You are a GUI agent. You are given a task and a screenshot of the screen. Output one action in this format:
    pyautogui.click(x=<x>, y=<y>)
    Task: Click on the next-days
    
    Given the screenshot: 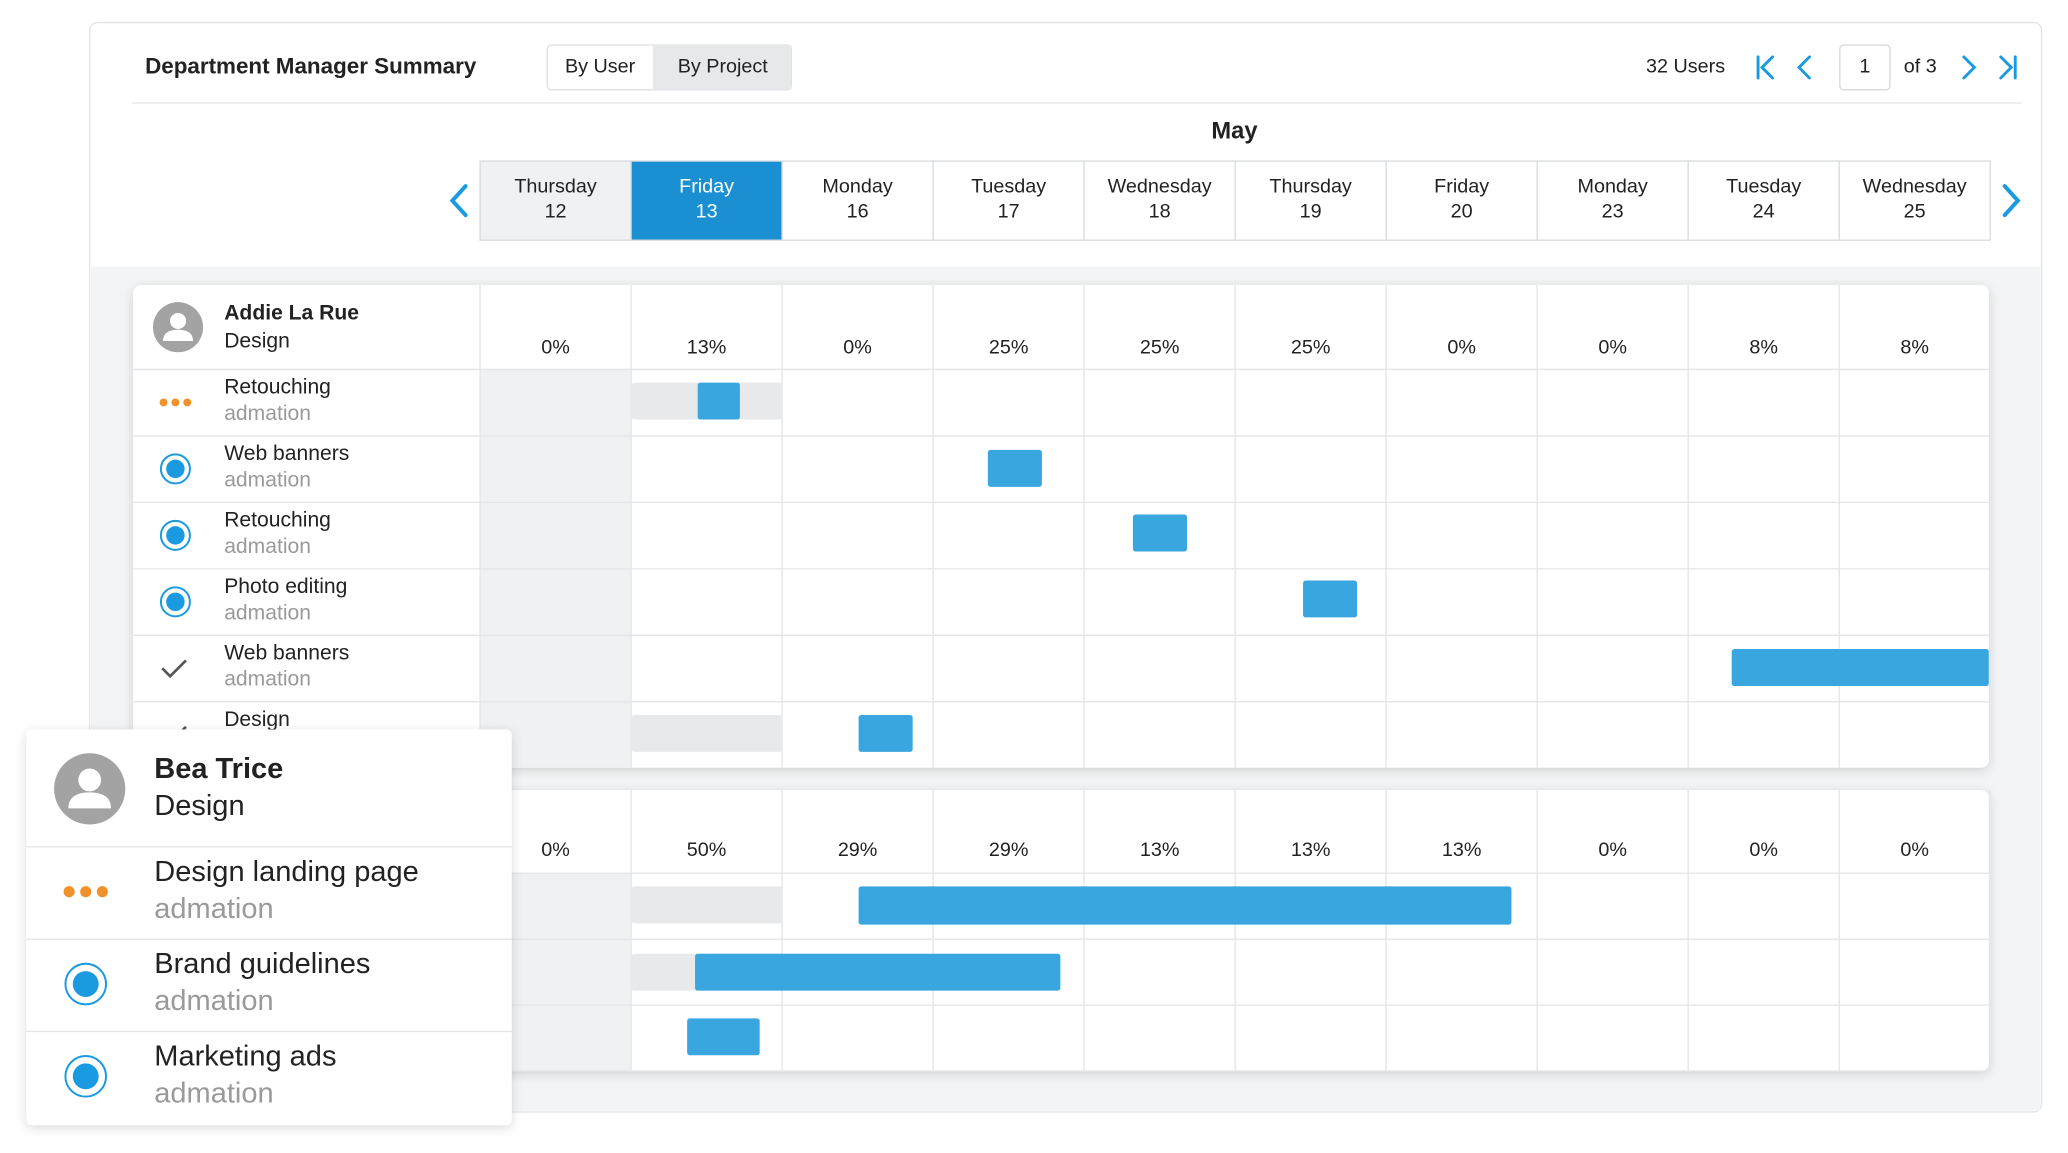 What is the action you would take?
    pyautogui.click(x=2011, y=201)
    